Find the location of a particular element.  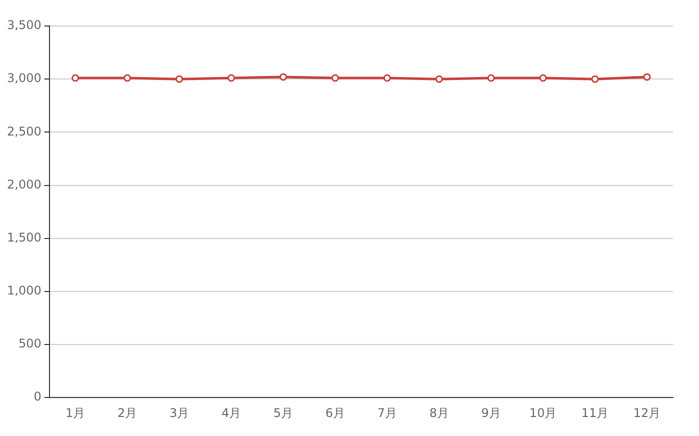

x-tick-label: 5月 is located at coordinates (283, 413).